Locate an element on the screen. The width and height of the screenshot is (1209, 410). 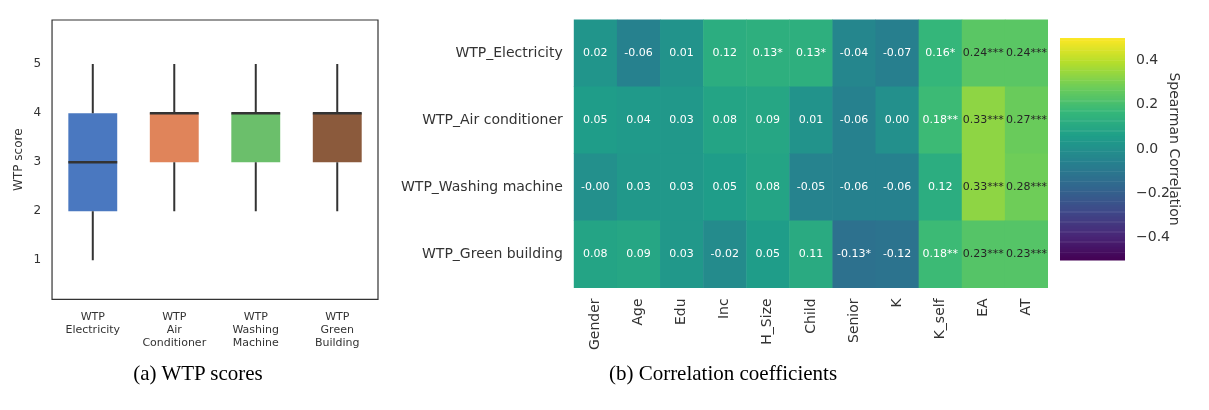
data-label: 0.27*** is located at coordinates (1026, 119).